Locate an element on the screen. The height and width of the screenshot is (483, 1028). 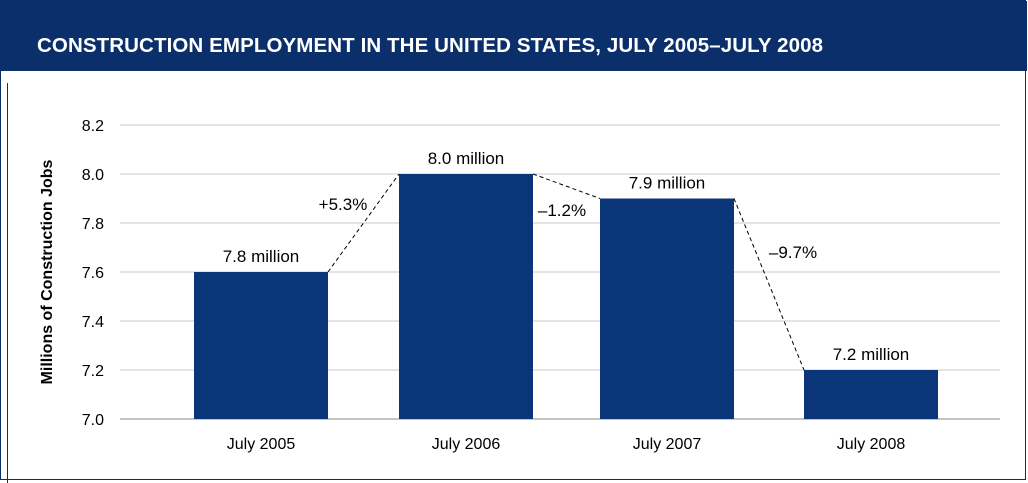
change-label: –9.7% is located at coordinates (793, 252).